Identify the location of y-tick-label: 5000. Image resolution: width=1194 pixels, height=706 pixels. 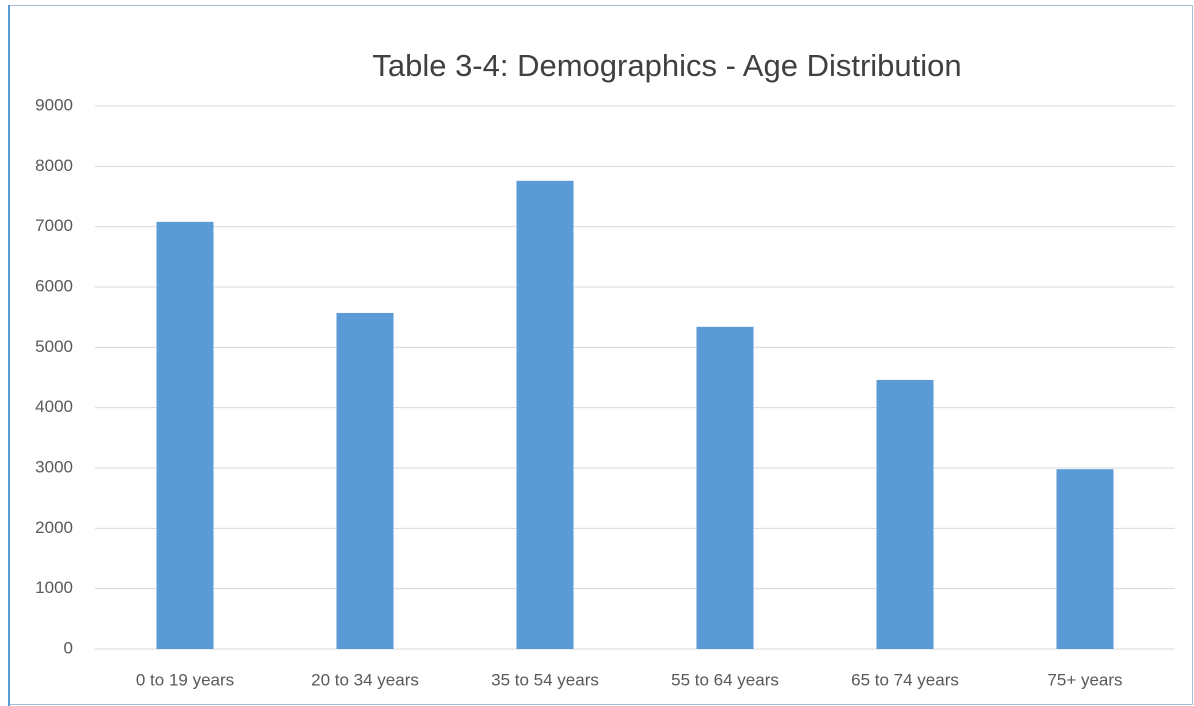
(54, 346).